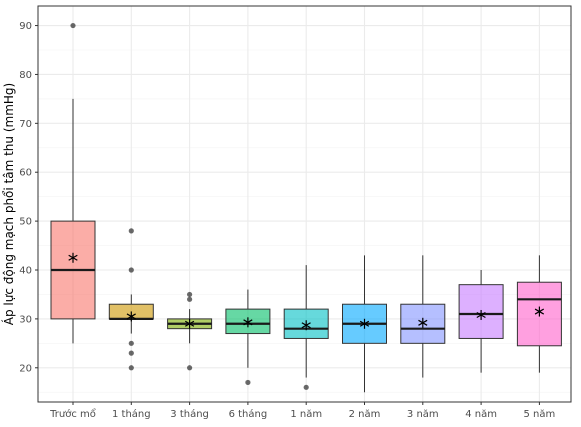  Describe the element at coordinates (306, 414) in the screenshot. I see `x-tick-label: 1 năm` at that location.